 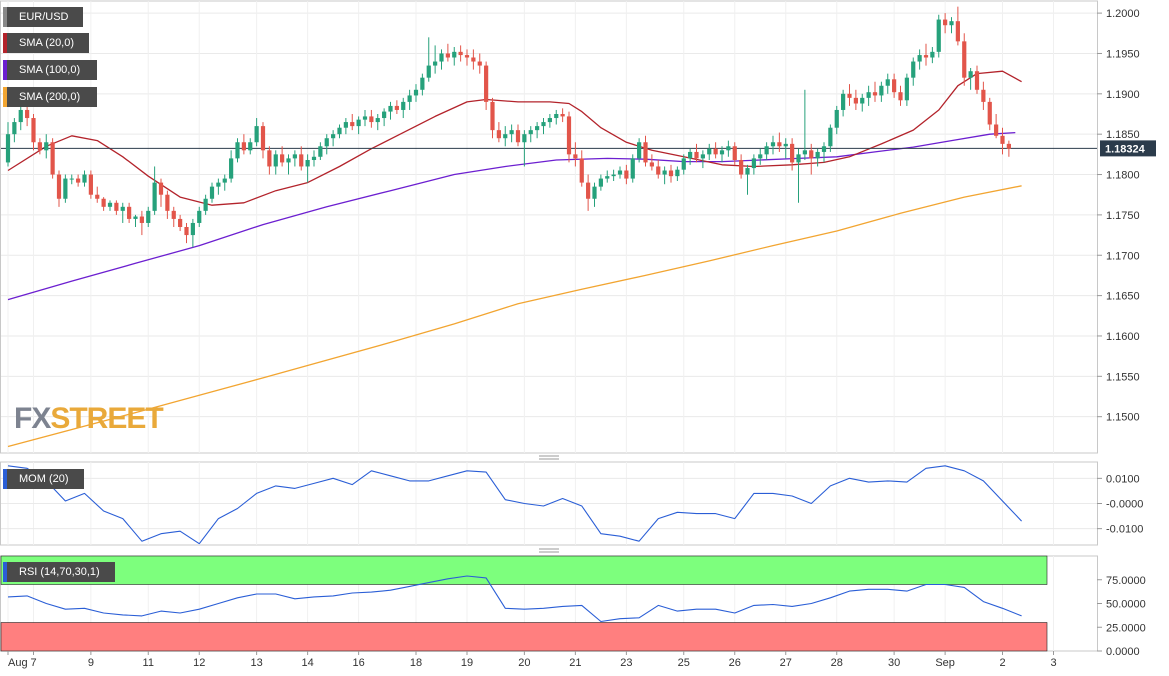 I want to click on time-tick-label: 7, so click(x=33, y=663).